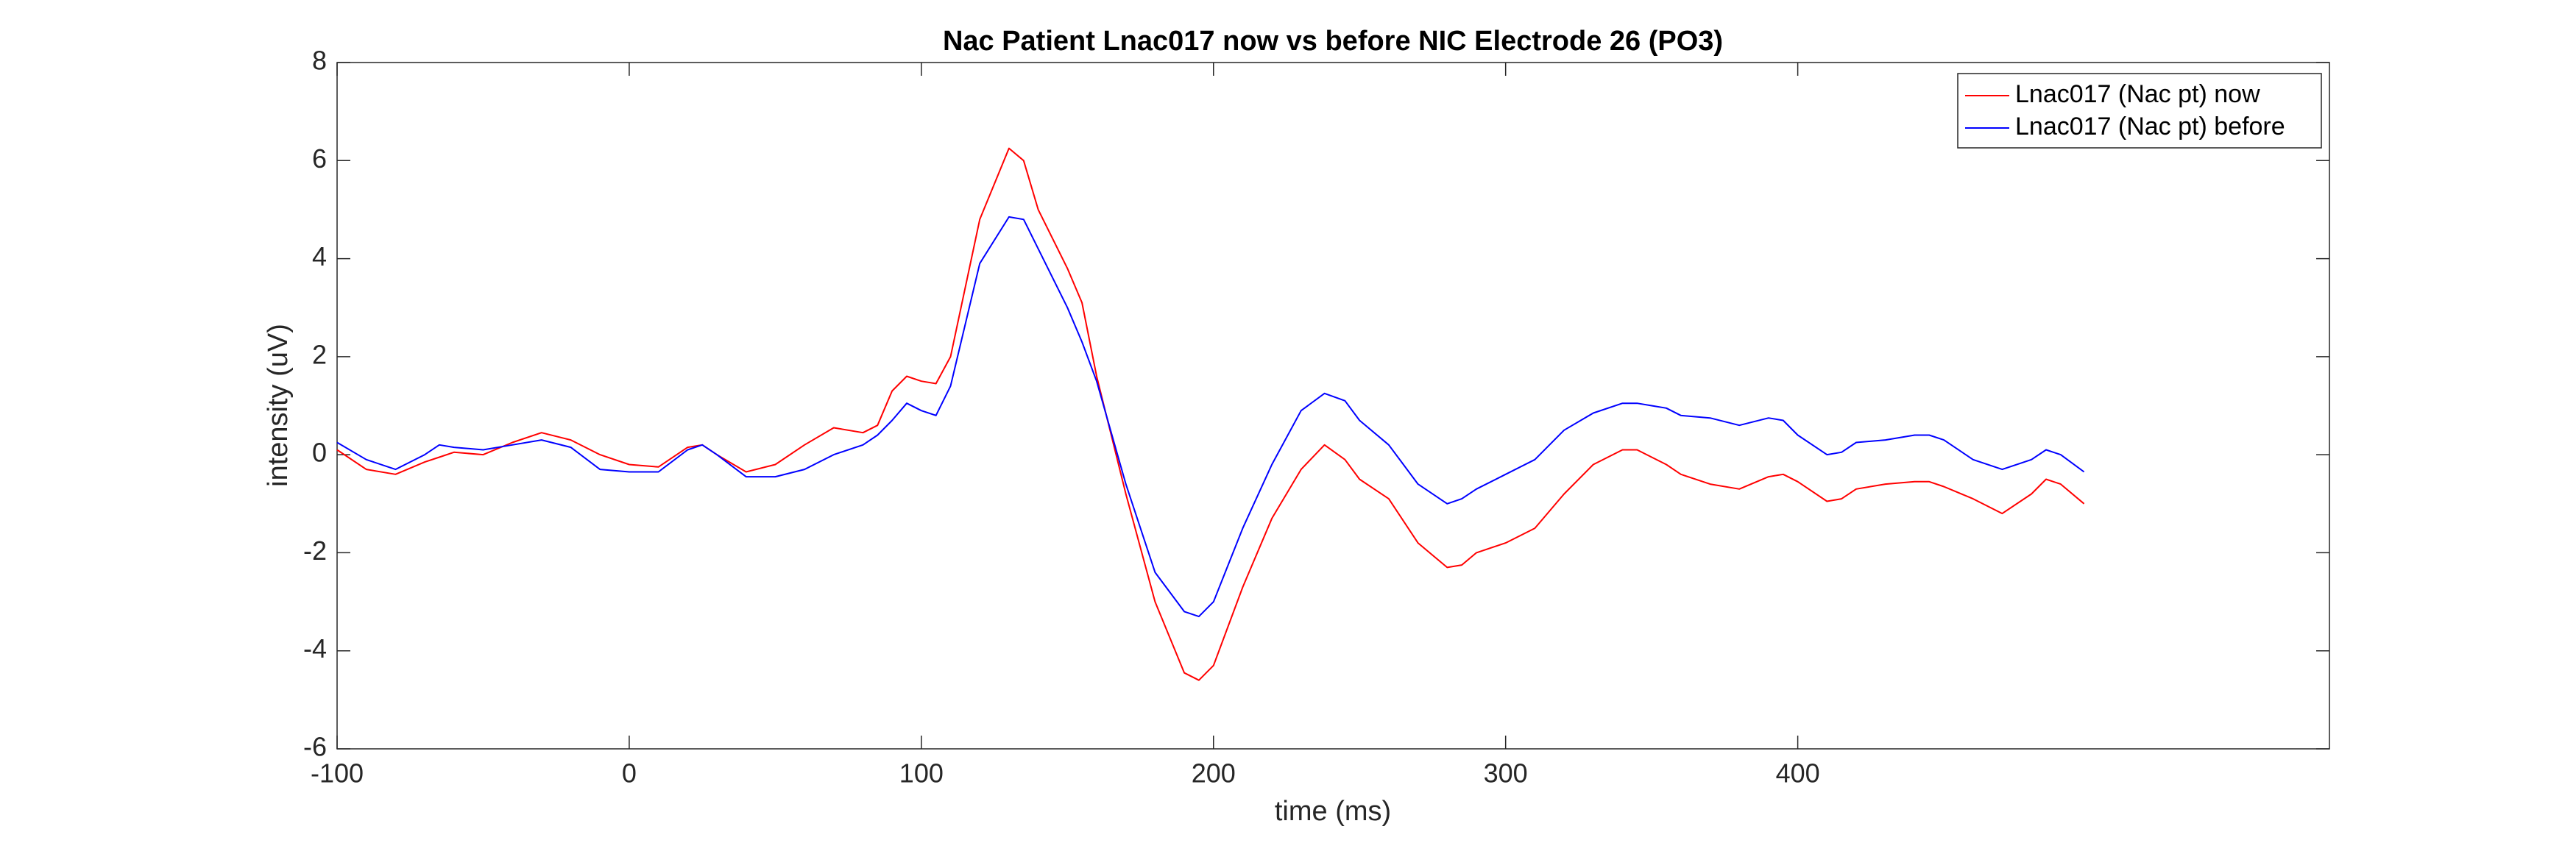  What do you see at coordinates (2137, 94) in the screenshot?
I see `legend-label: Lnac017 (Nac pt) now` at bounding box center [2137, 94].